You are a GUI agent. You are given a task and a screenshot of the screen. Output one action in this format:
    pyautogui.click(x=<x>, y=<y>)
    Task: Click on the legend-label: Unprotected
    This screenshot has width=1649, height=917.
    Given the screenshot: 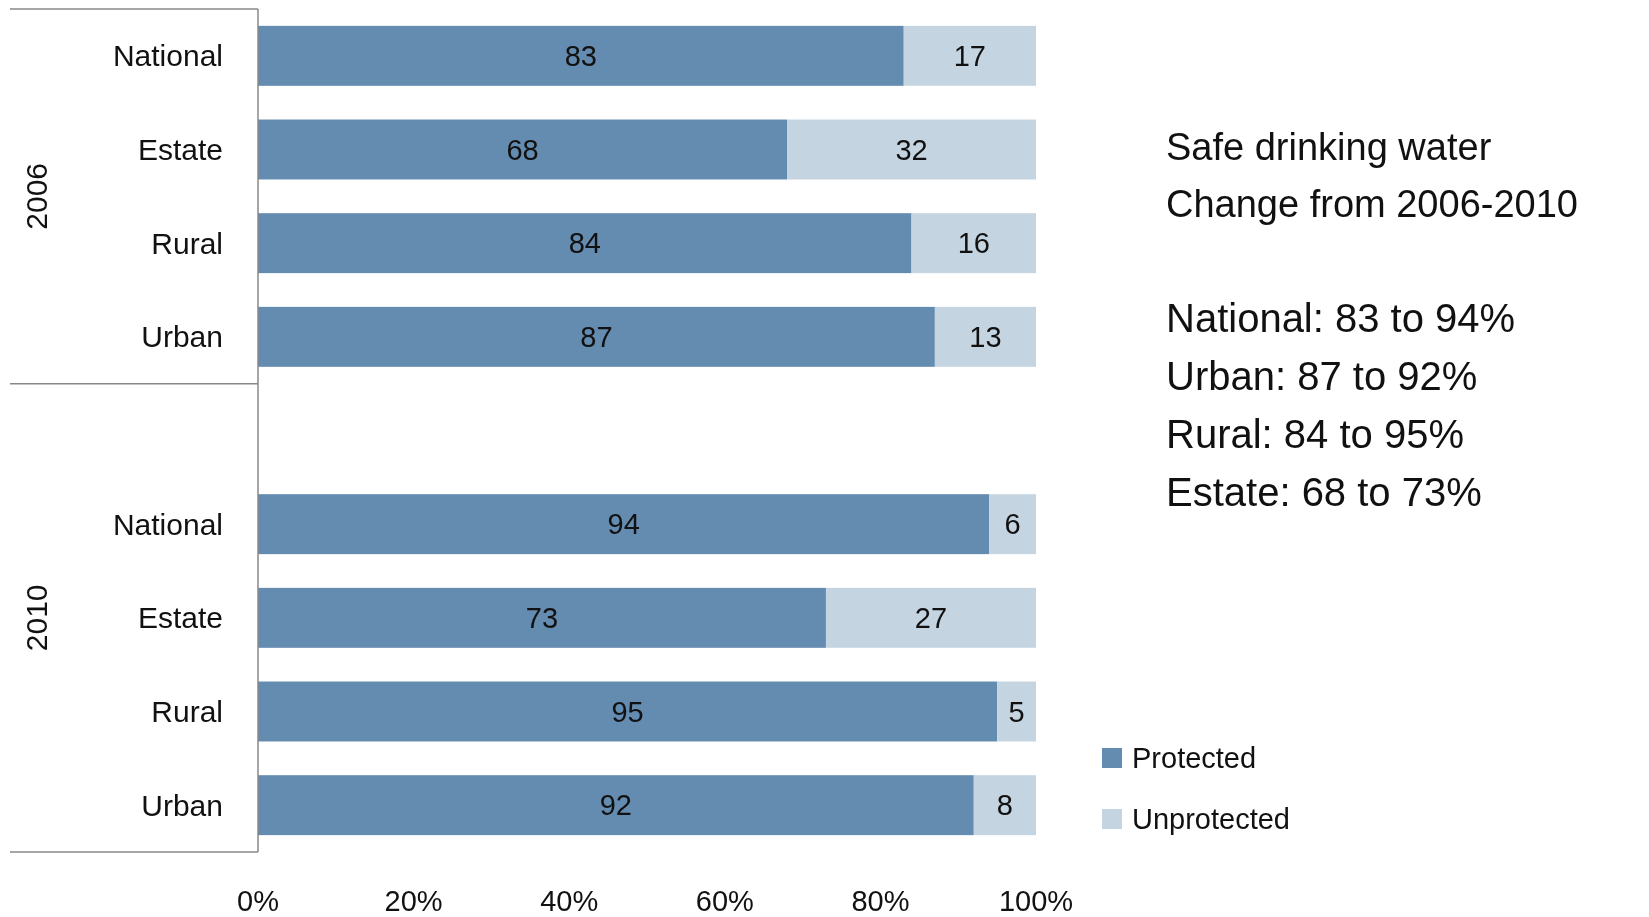 What is the action you would take?
    pyautogui.click(x=1211, y=819)
    